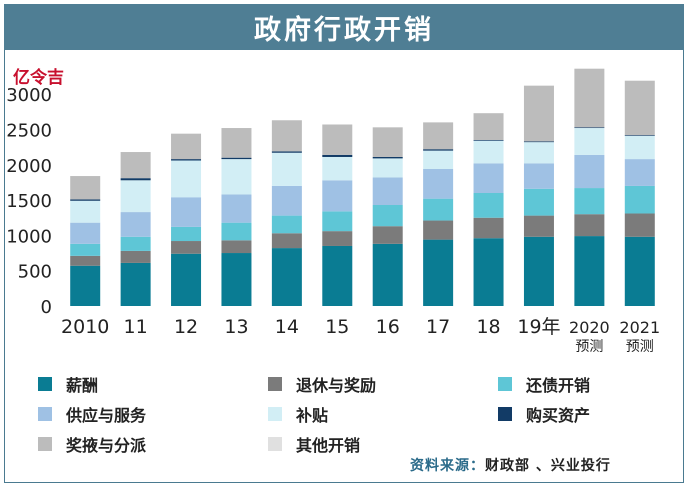 The width and height of the screenshot is (690, 489). What do you see at coordinates (287, 327) in the screenshot?
I see `x-tick-label: 14` at bounding box center [287, 327].